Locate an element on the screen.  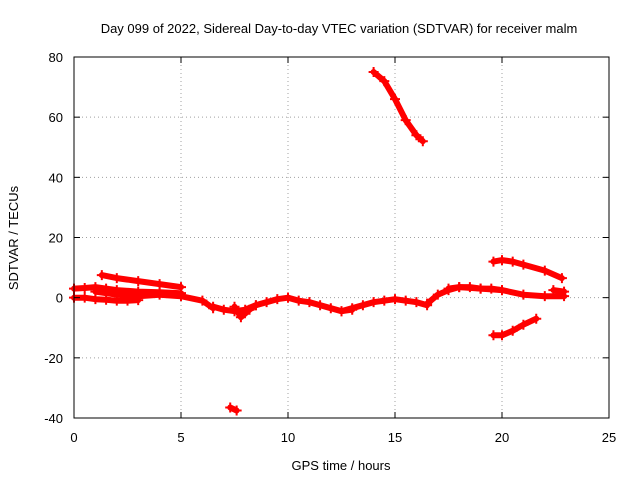
y-axis-label: SDTVAR / TECUs is located at coordinates (13, 237).